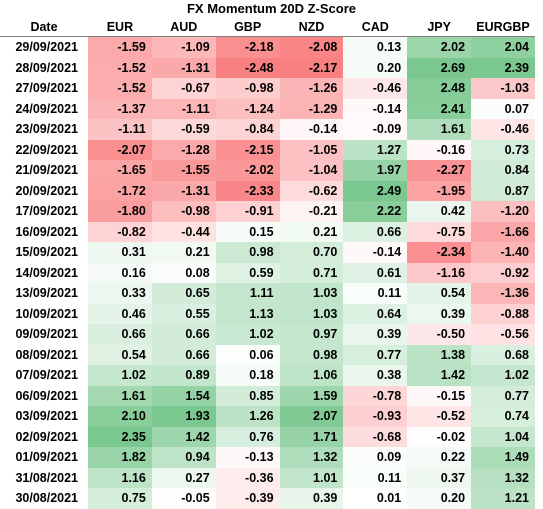 This screenshot has height=509, width=543. What do you see at coordinates (120, 313) in the screenshot?
I see `zscore-cell: 0.46` at bounding box center [120, 313].